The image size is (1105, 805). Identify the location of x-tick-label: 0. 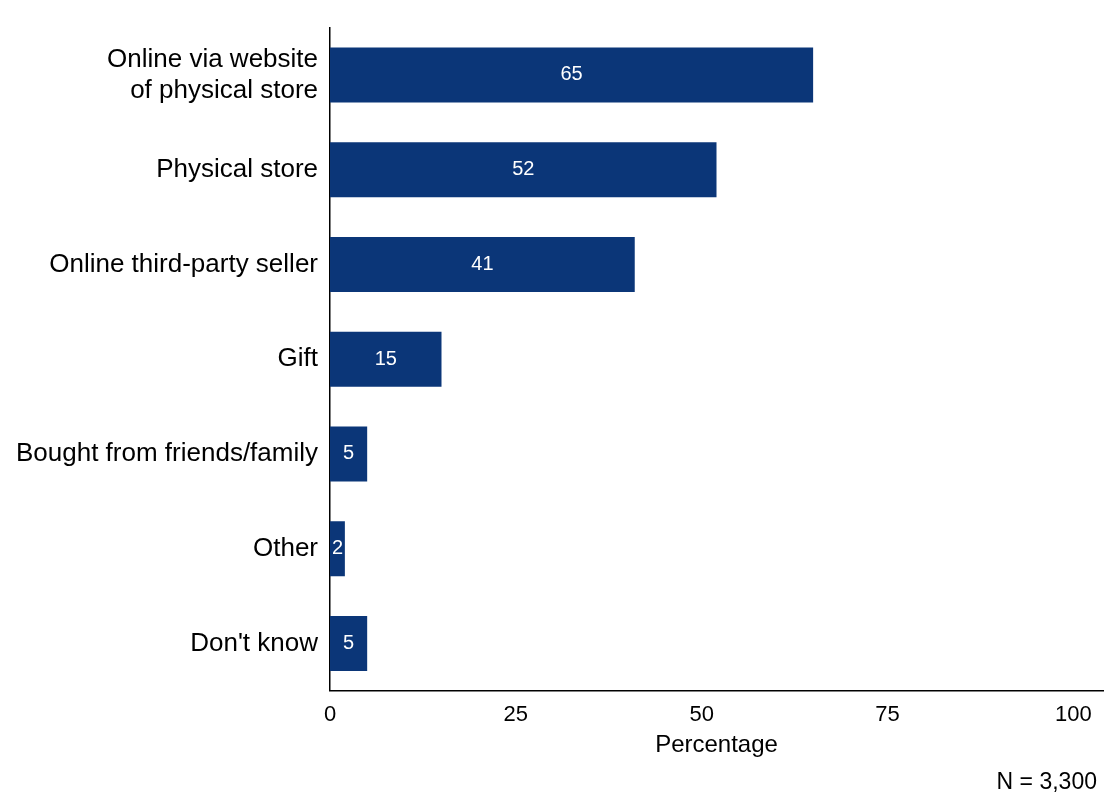
(330, 714).